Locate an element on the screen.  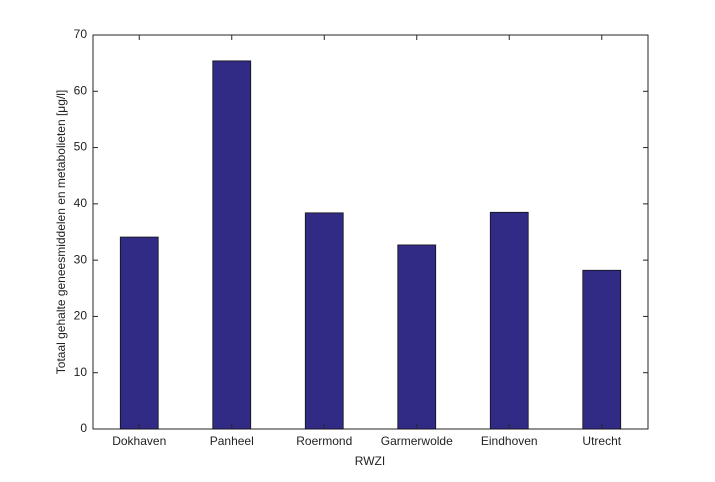
x-tick-label: Eindhoven is located at coordinates (509, 441).